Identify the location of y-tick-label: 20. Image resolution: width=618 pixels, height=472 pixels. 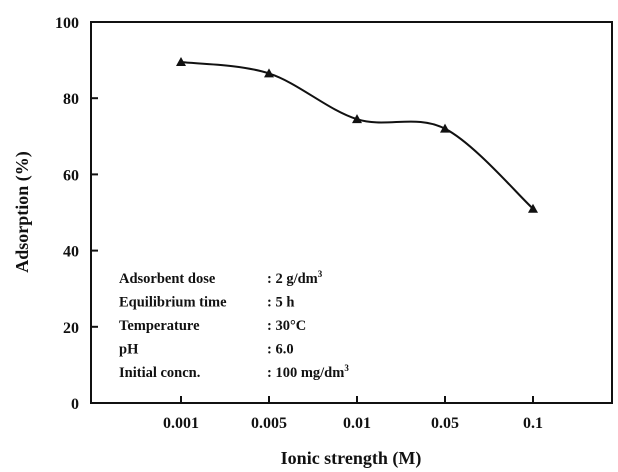
(71, 328).